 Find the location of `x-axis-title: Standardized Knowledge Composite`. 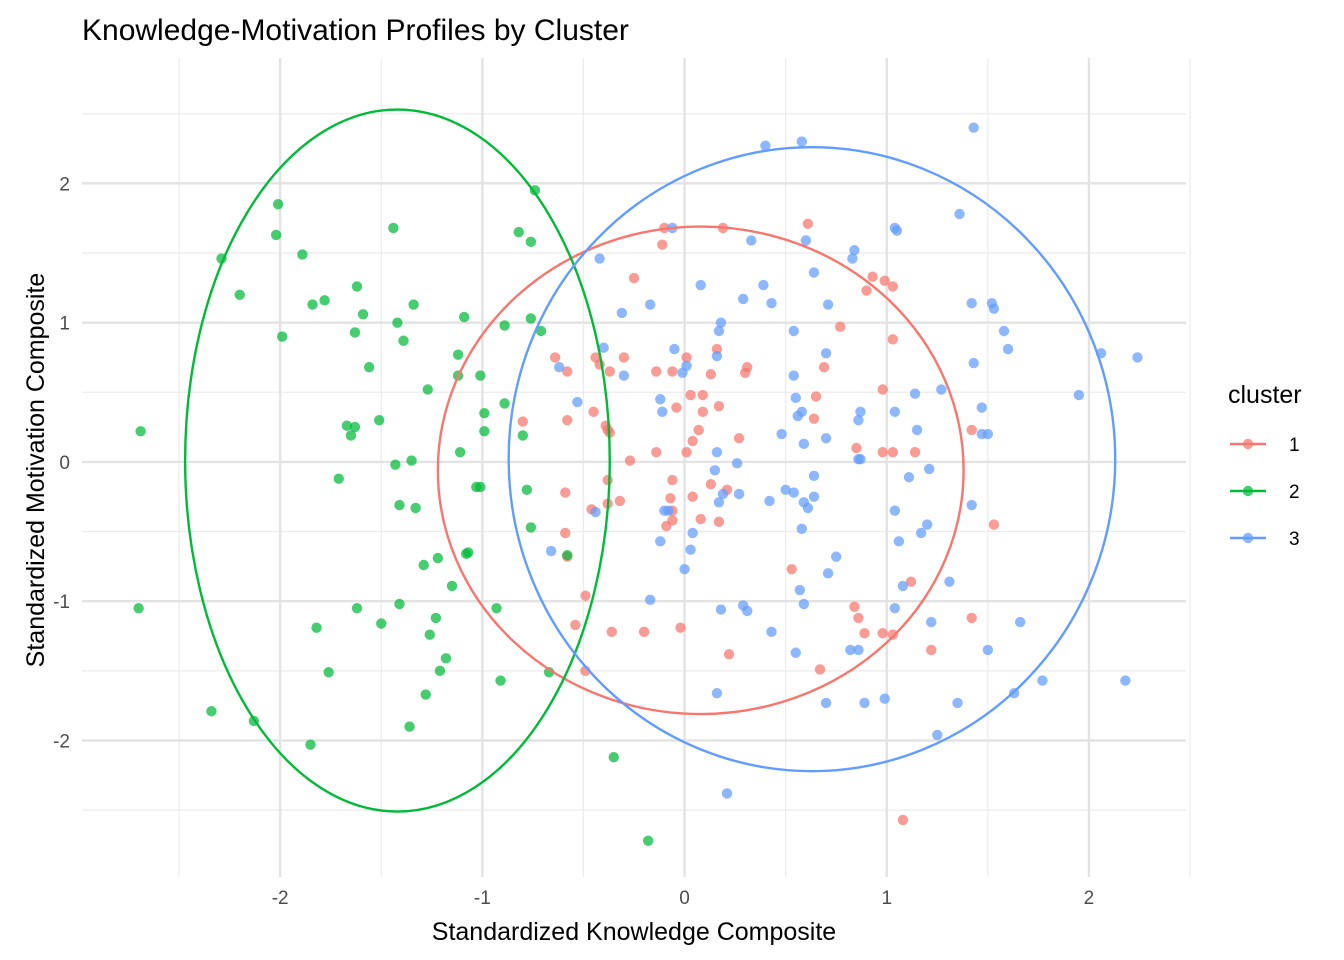

x-axis-title: Standardized Knowledge Composite is located at coordinates (634, 932).